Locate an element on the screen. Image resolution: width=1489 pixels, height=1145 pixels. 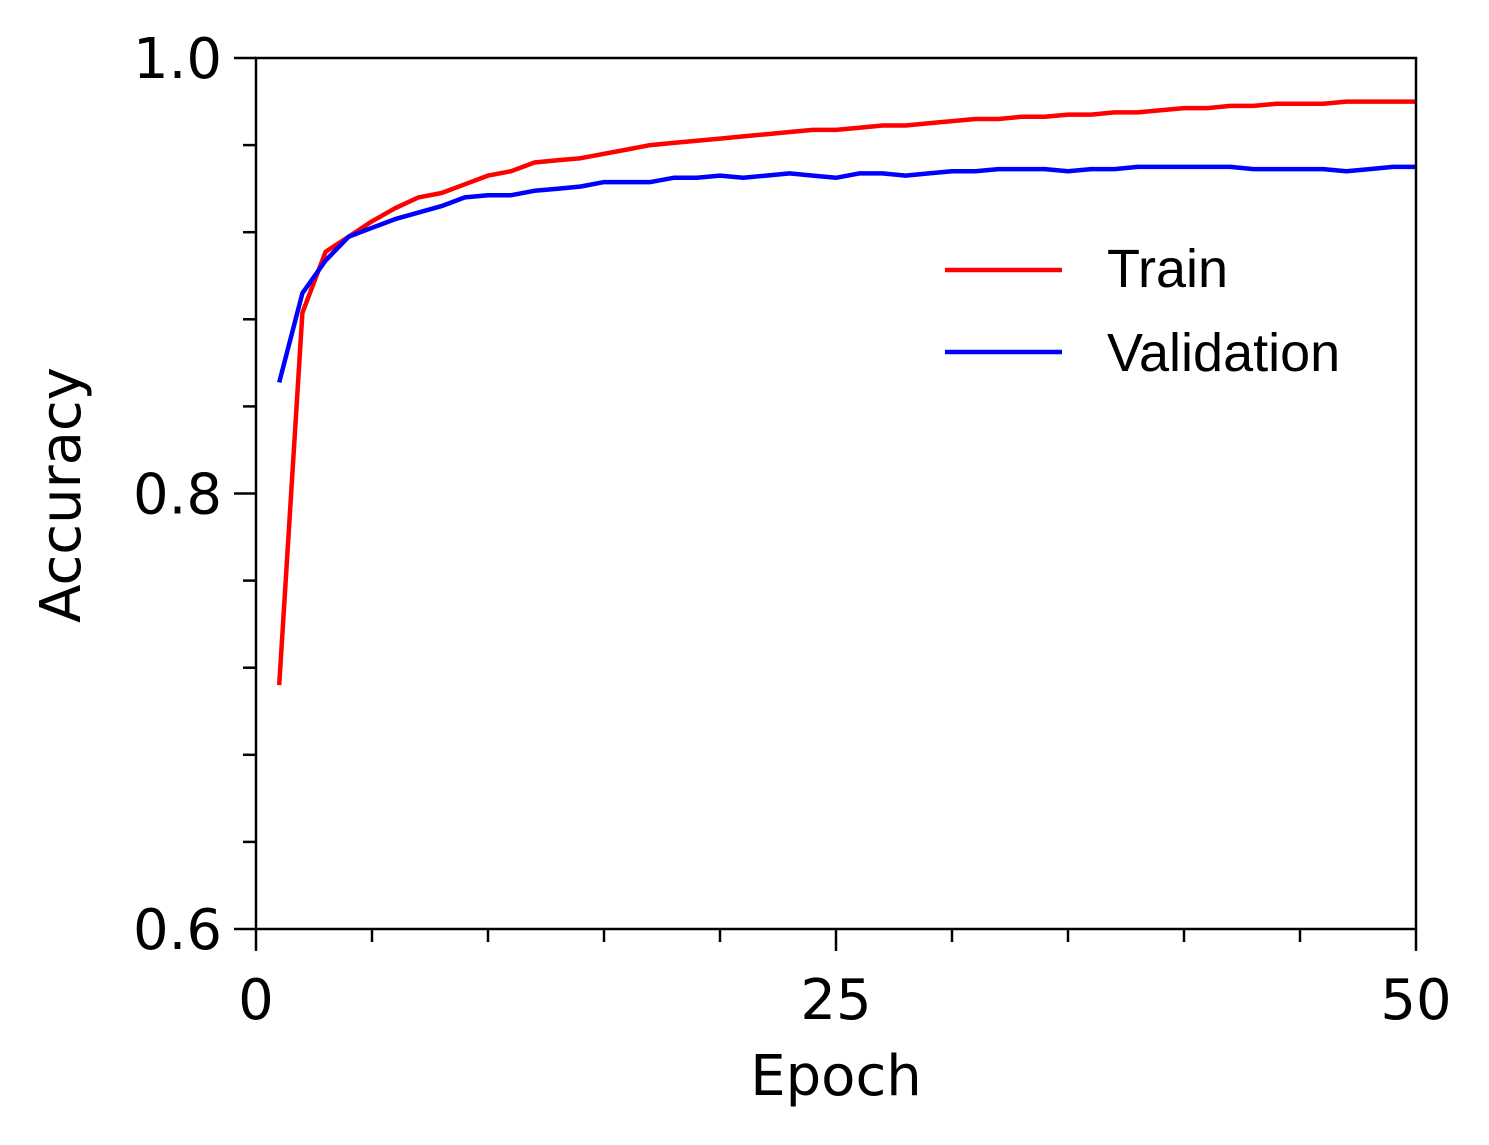
y-tick-label: 0.6 is located at coordinates (177, 930).